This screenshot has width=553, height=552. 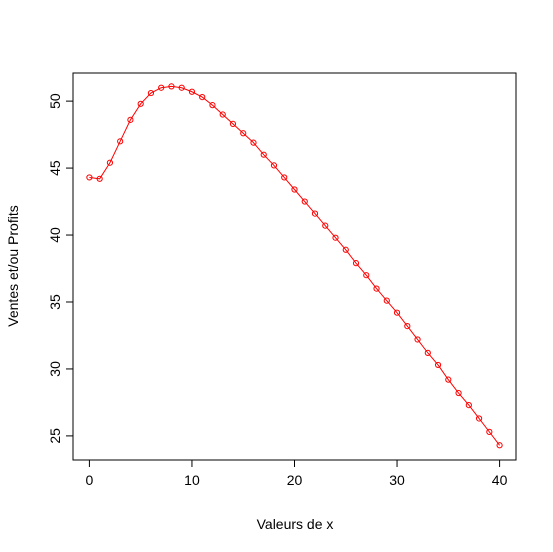 I want to click on y-tick-label: 35, so click(x=55, y=302).